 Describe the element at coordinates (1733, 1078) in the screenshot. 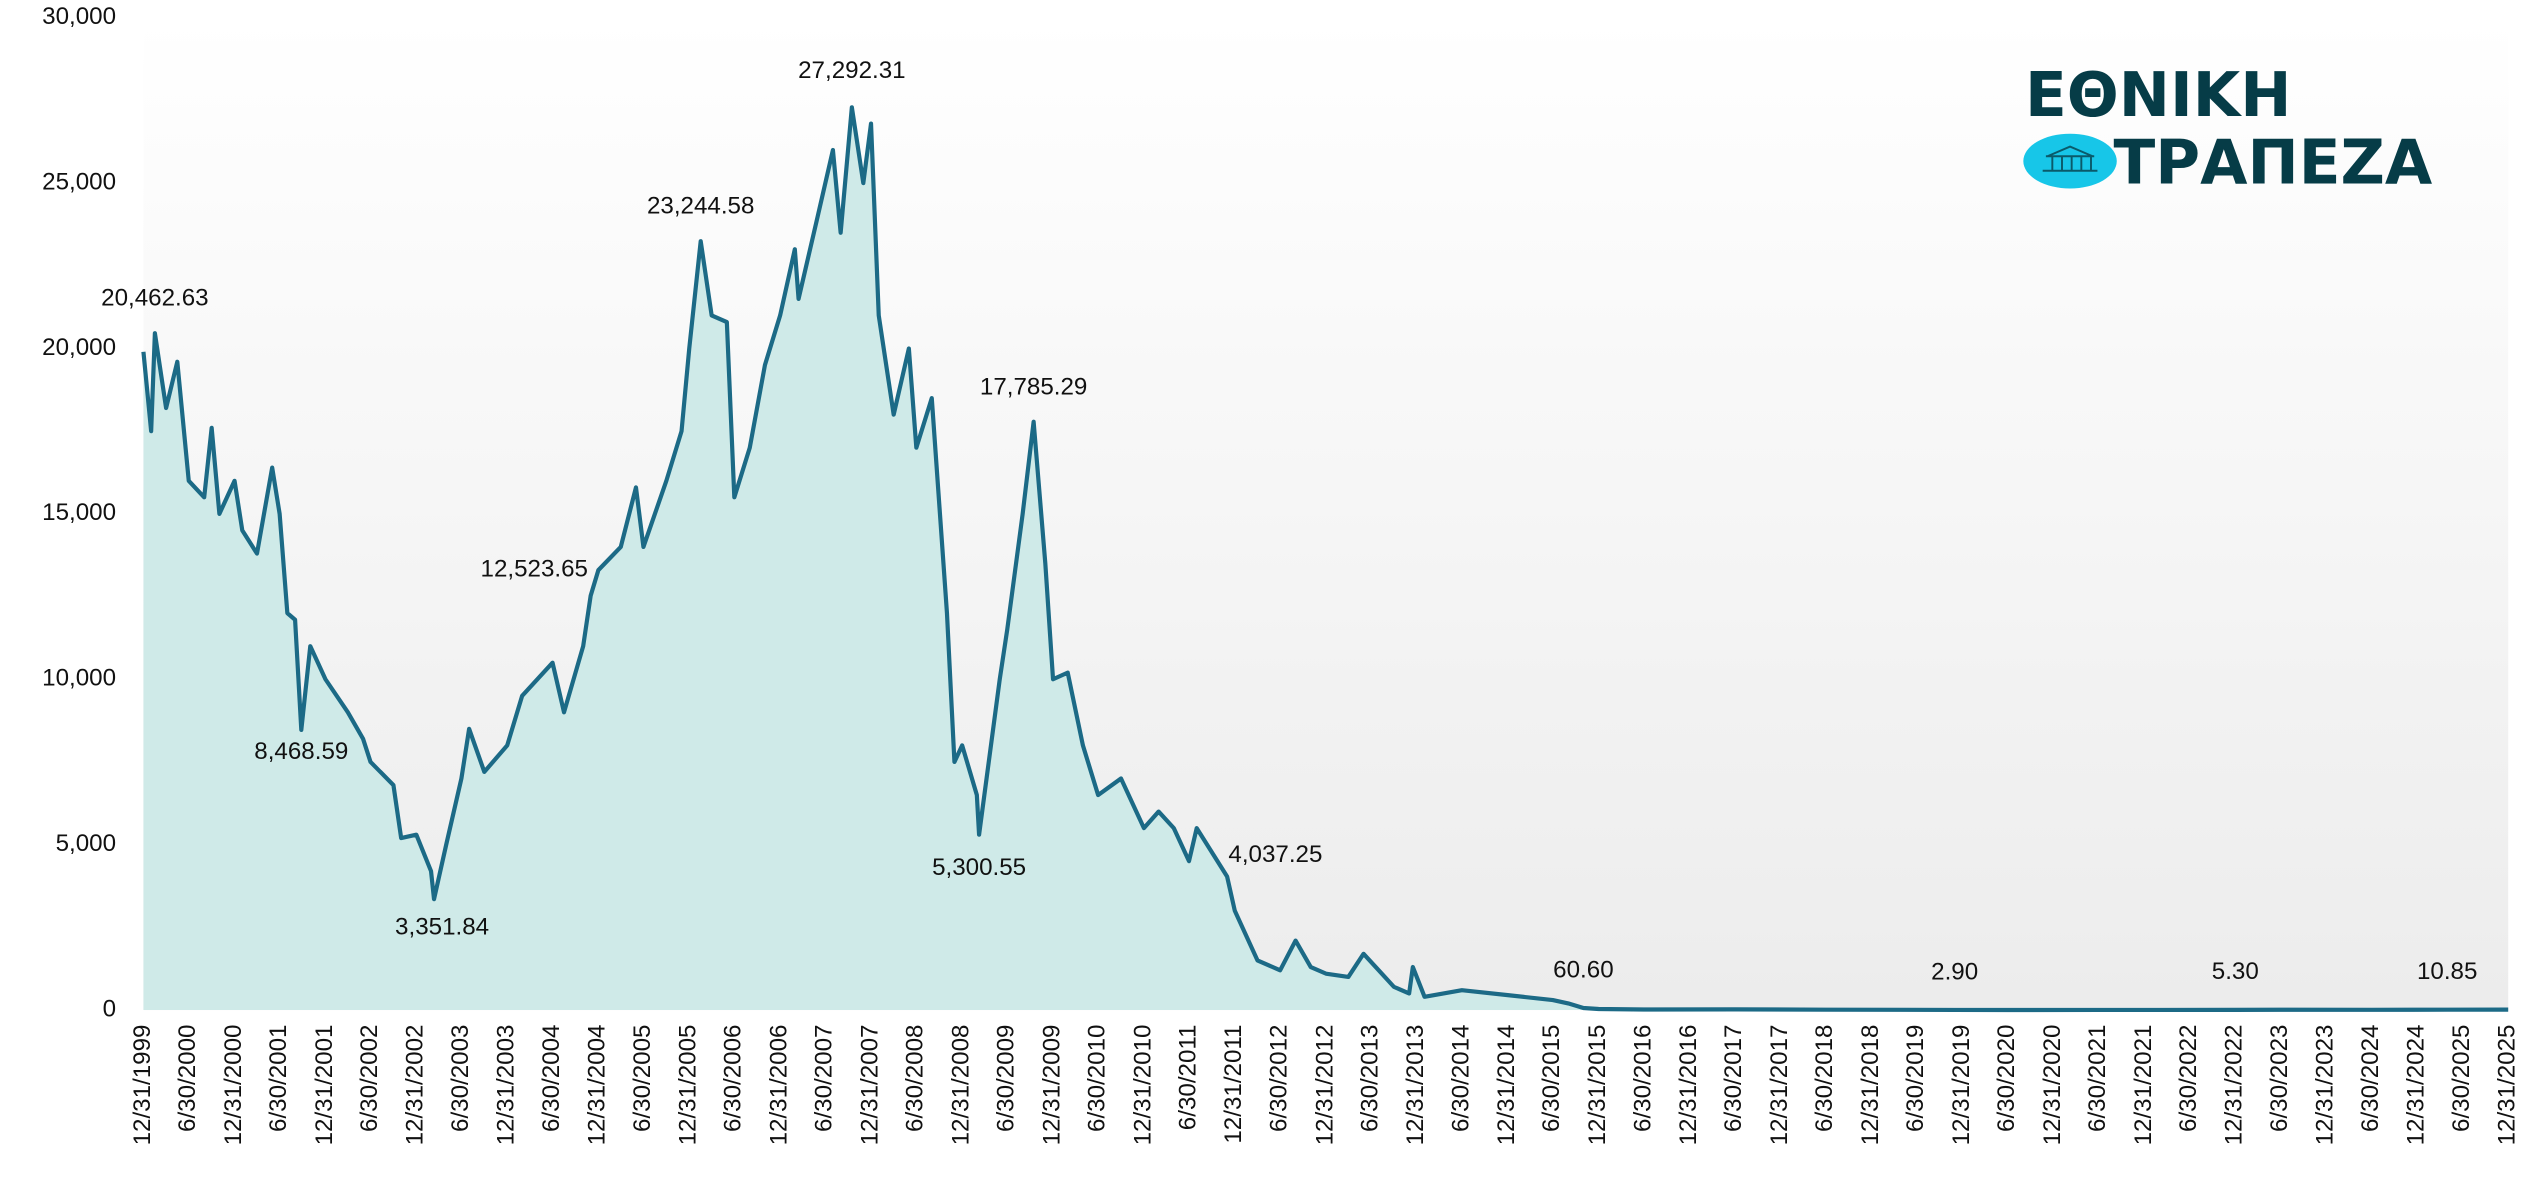

I see `x-tick-label: 6/30/2017` at that location.